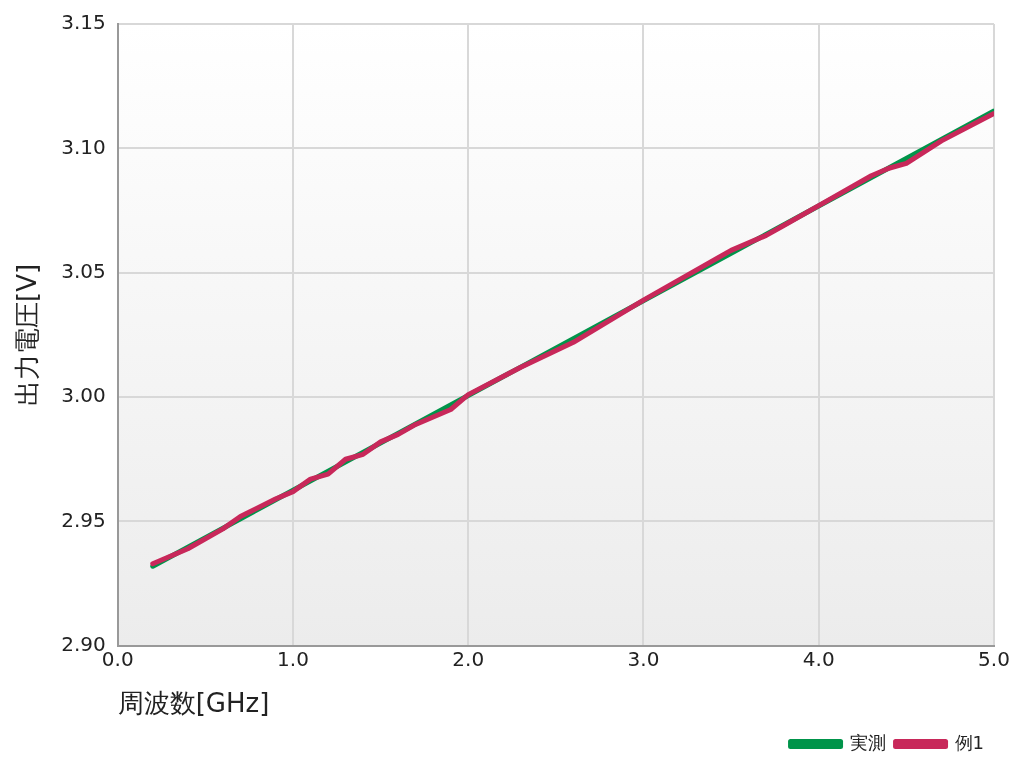 This screenshot has height=767, width=1024. Describe the element at coordinates (83, 519) in the screenshot. I see `y-tick-label: 2.95` at that location.